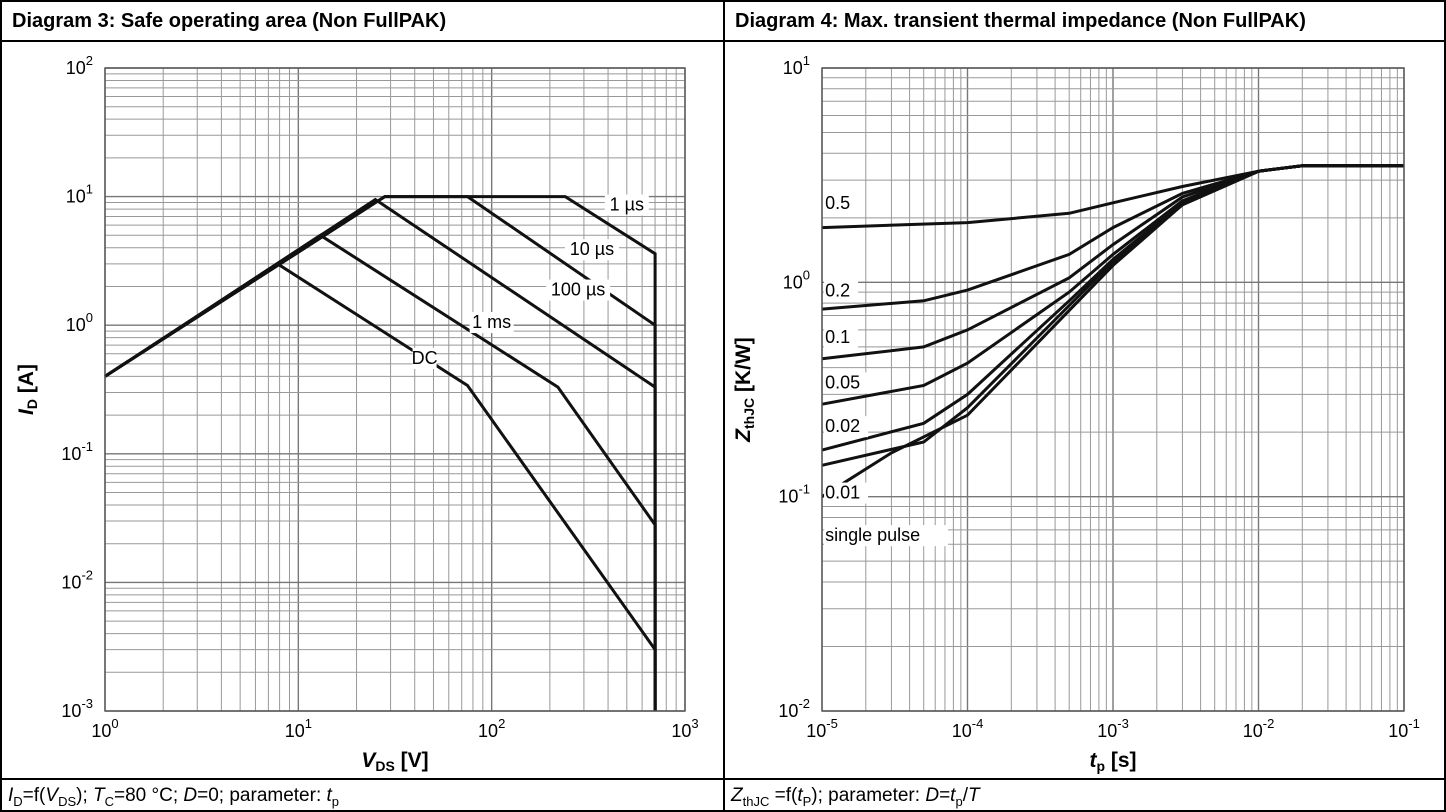  I want to click on series-label: 10 µs, so click(592, 249).